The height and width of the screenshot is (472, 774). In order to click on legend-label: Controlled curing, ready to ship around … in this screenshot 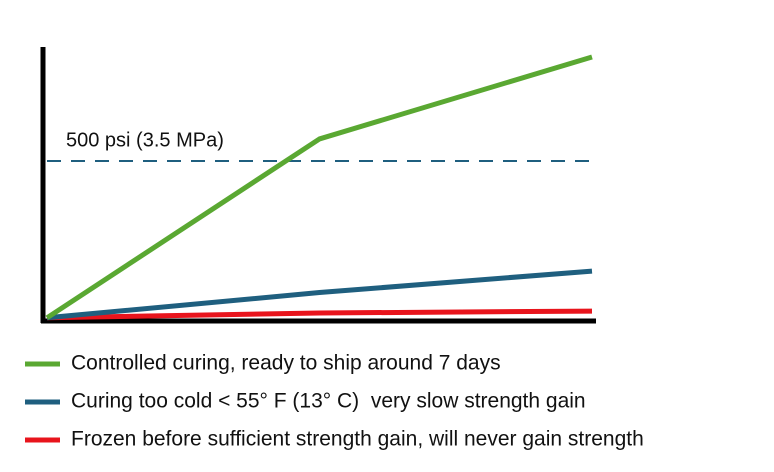, I will do `click(286, 363)`.